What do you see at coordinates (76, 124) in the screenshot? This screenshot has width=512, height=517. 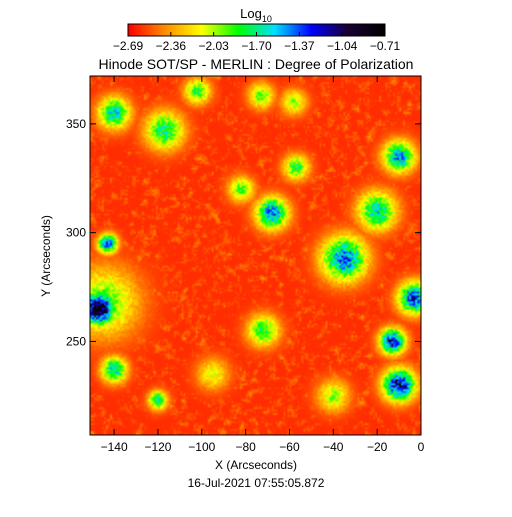 I see `y-tick-label: 350` at bounding box center [76, 124].